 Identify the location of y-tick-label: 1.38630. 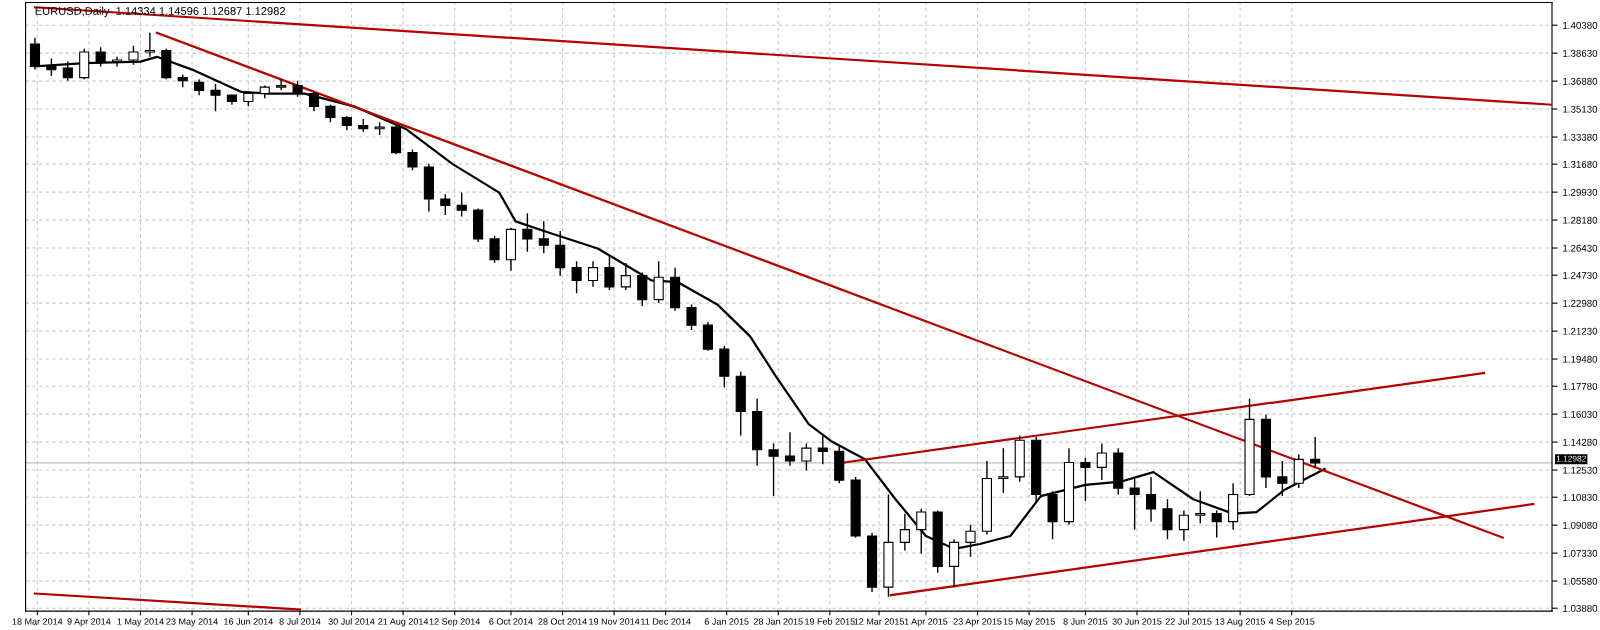
(1580, 53).